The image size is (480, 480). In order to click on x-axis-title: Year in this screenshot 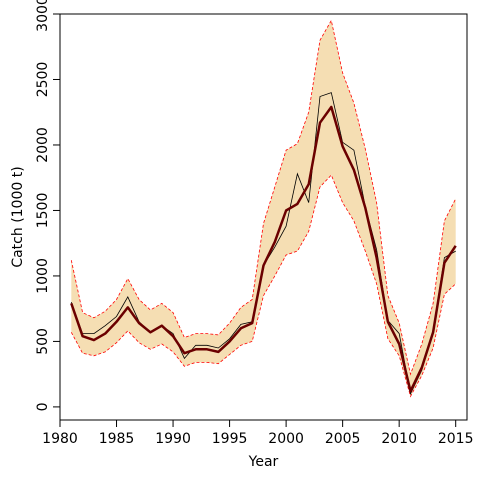, I will do `click(263, 462)`.